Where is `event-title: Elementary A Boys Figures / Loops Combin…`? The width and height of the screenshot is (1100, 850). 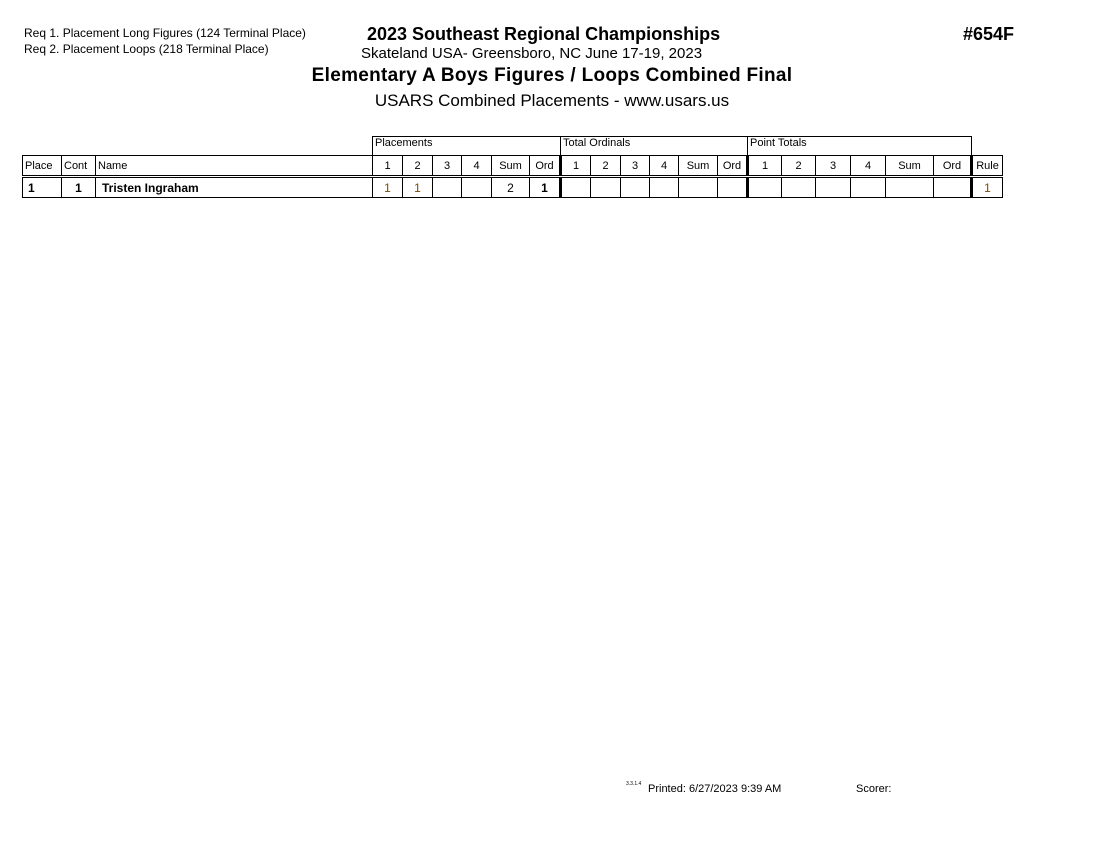
event-title: Elementary A Boys Figures / Loops Combin… is located at coordinates (552, 75).